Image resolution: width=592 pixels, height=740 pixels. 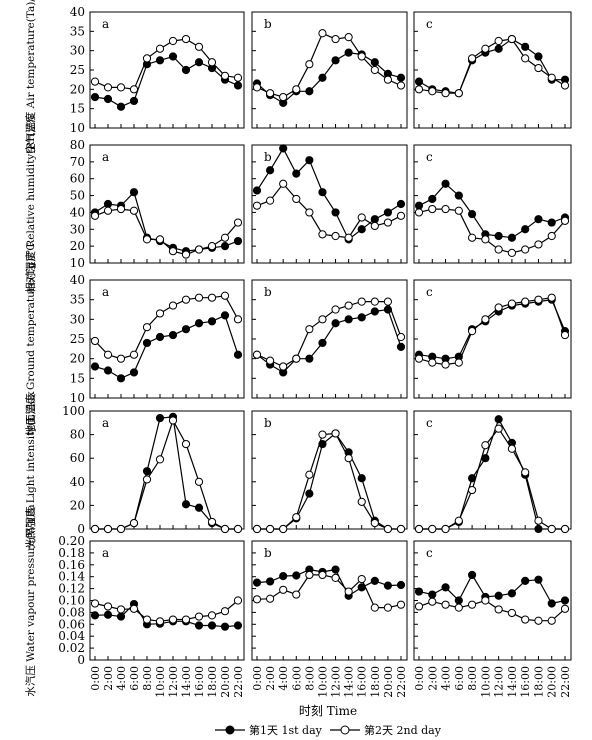 I want to click on x-tick-label: 22:00, so click(x=401, y=682).